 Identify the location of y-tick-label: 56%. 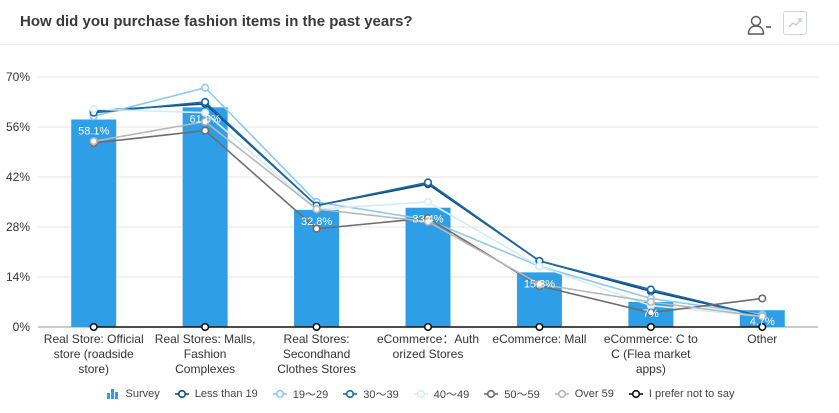
(18, 127).